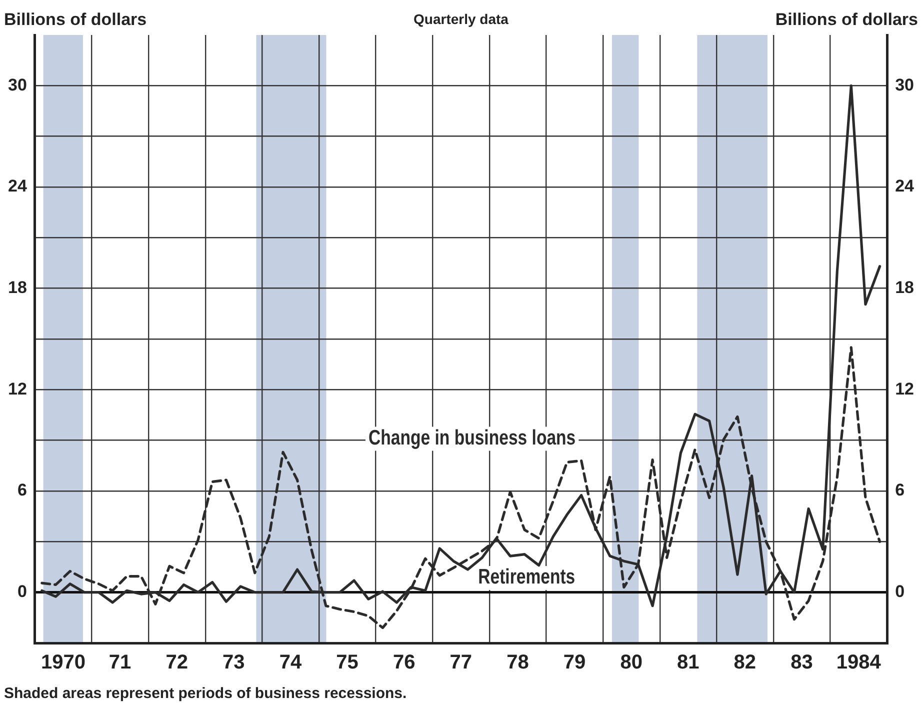  What do you see at coordinates (120, 663) in the screenshot?
I see `x-tick-label: 71` at bounding box center [120, 663].